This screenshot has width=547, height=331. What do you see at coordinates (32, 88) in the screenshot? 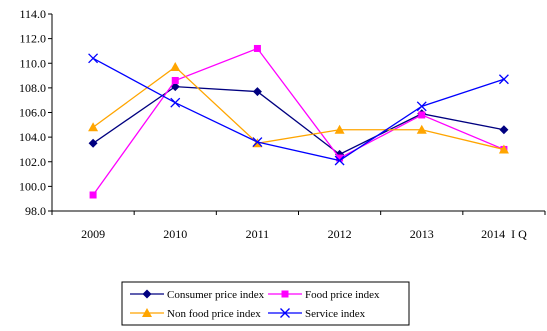
I see `y-tick-label: 108.0` at bounding box center [32, 88].